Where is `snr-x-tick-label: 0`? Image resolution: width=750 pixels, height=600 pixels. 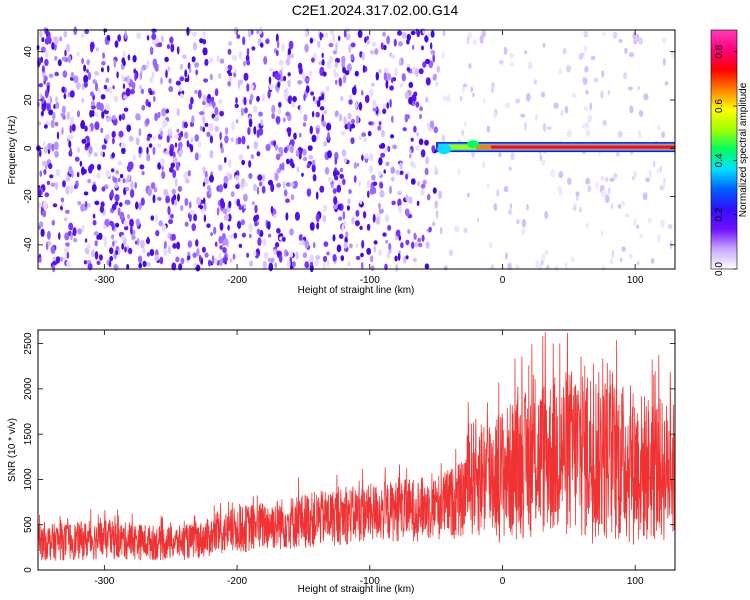 snr-x-tick-label: 0 is located at coordinates (503, 581).